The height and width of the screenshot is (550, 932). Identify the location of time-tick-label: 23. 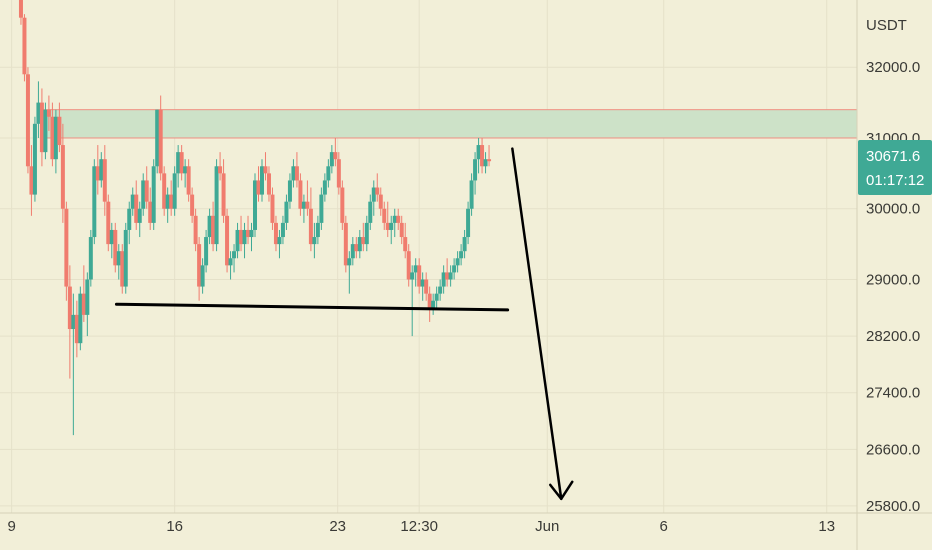
(337, 526).